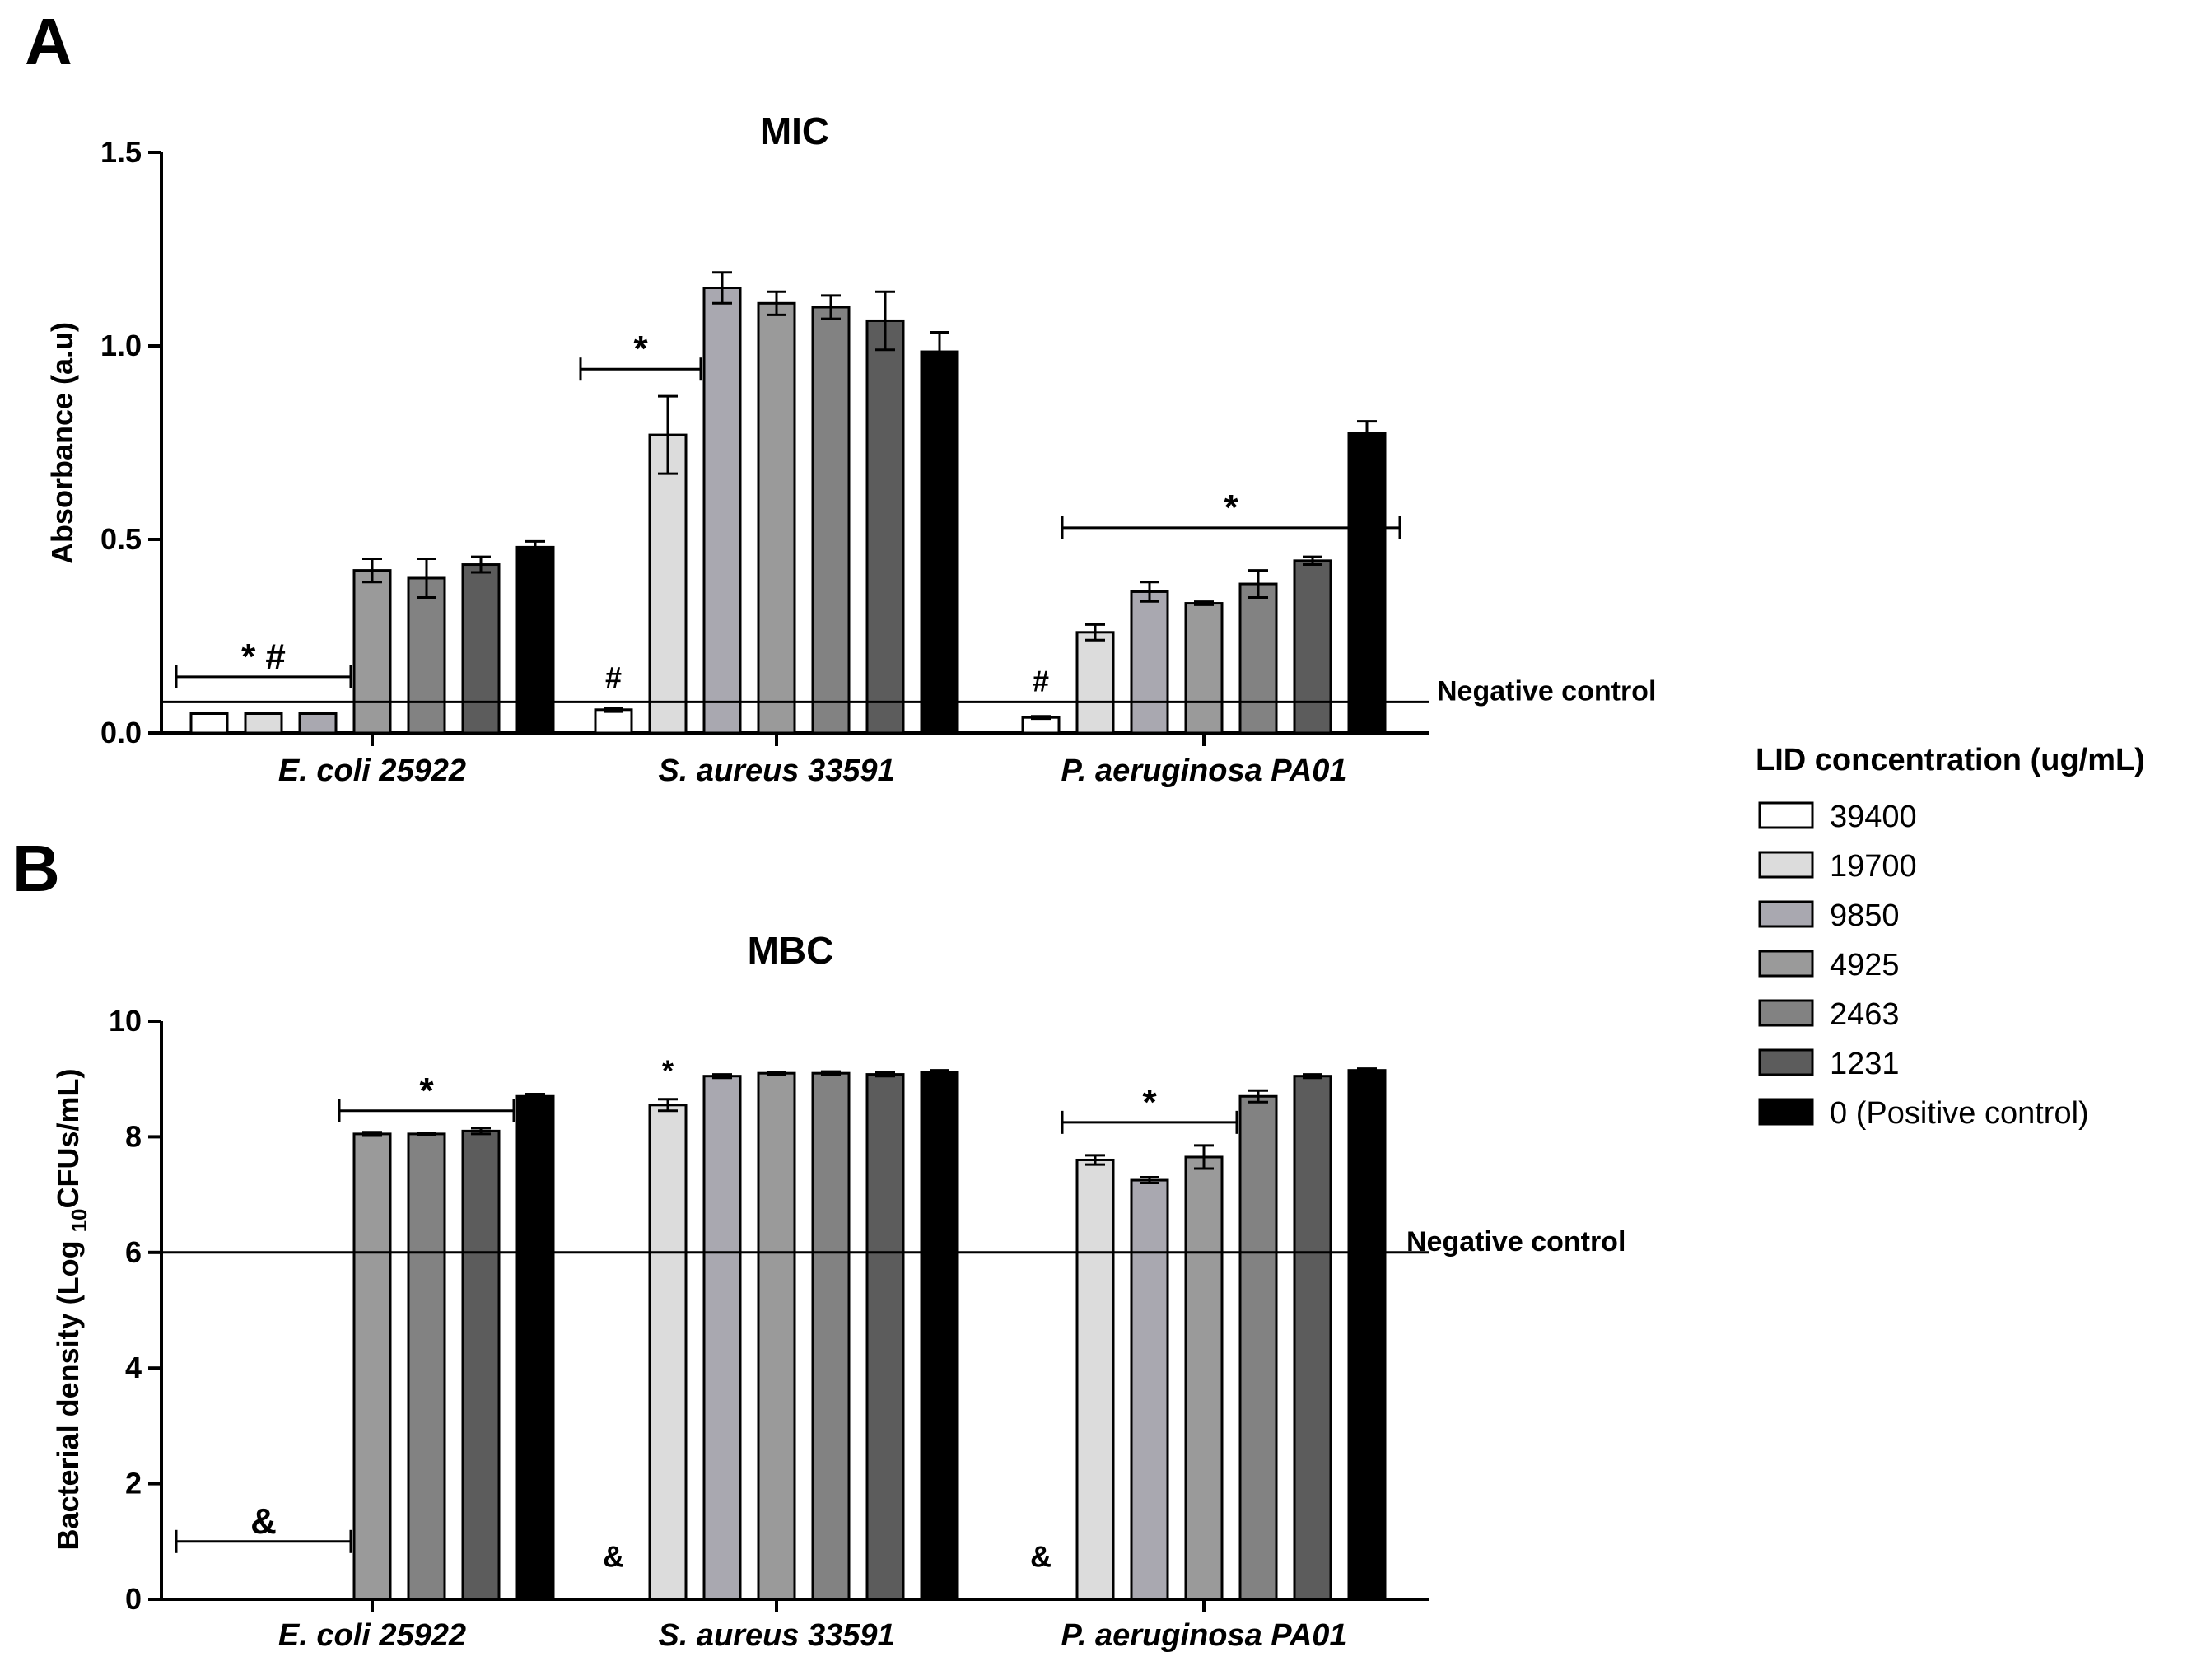 This screenshot has width=2206, height=1680. I want to click on chart-title: MIC, so click(794, 131).